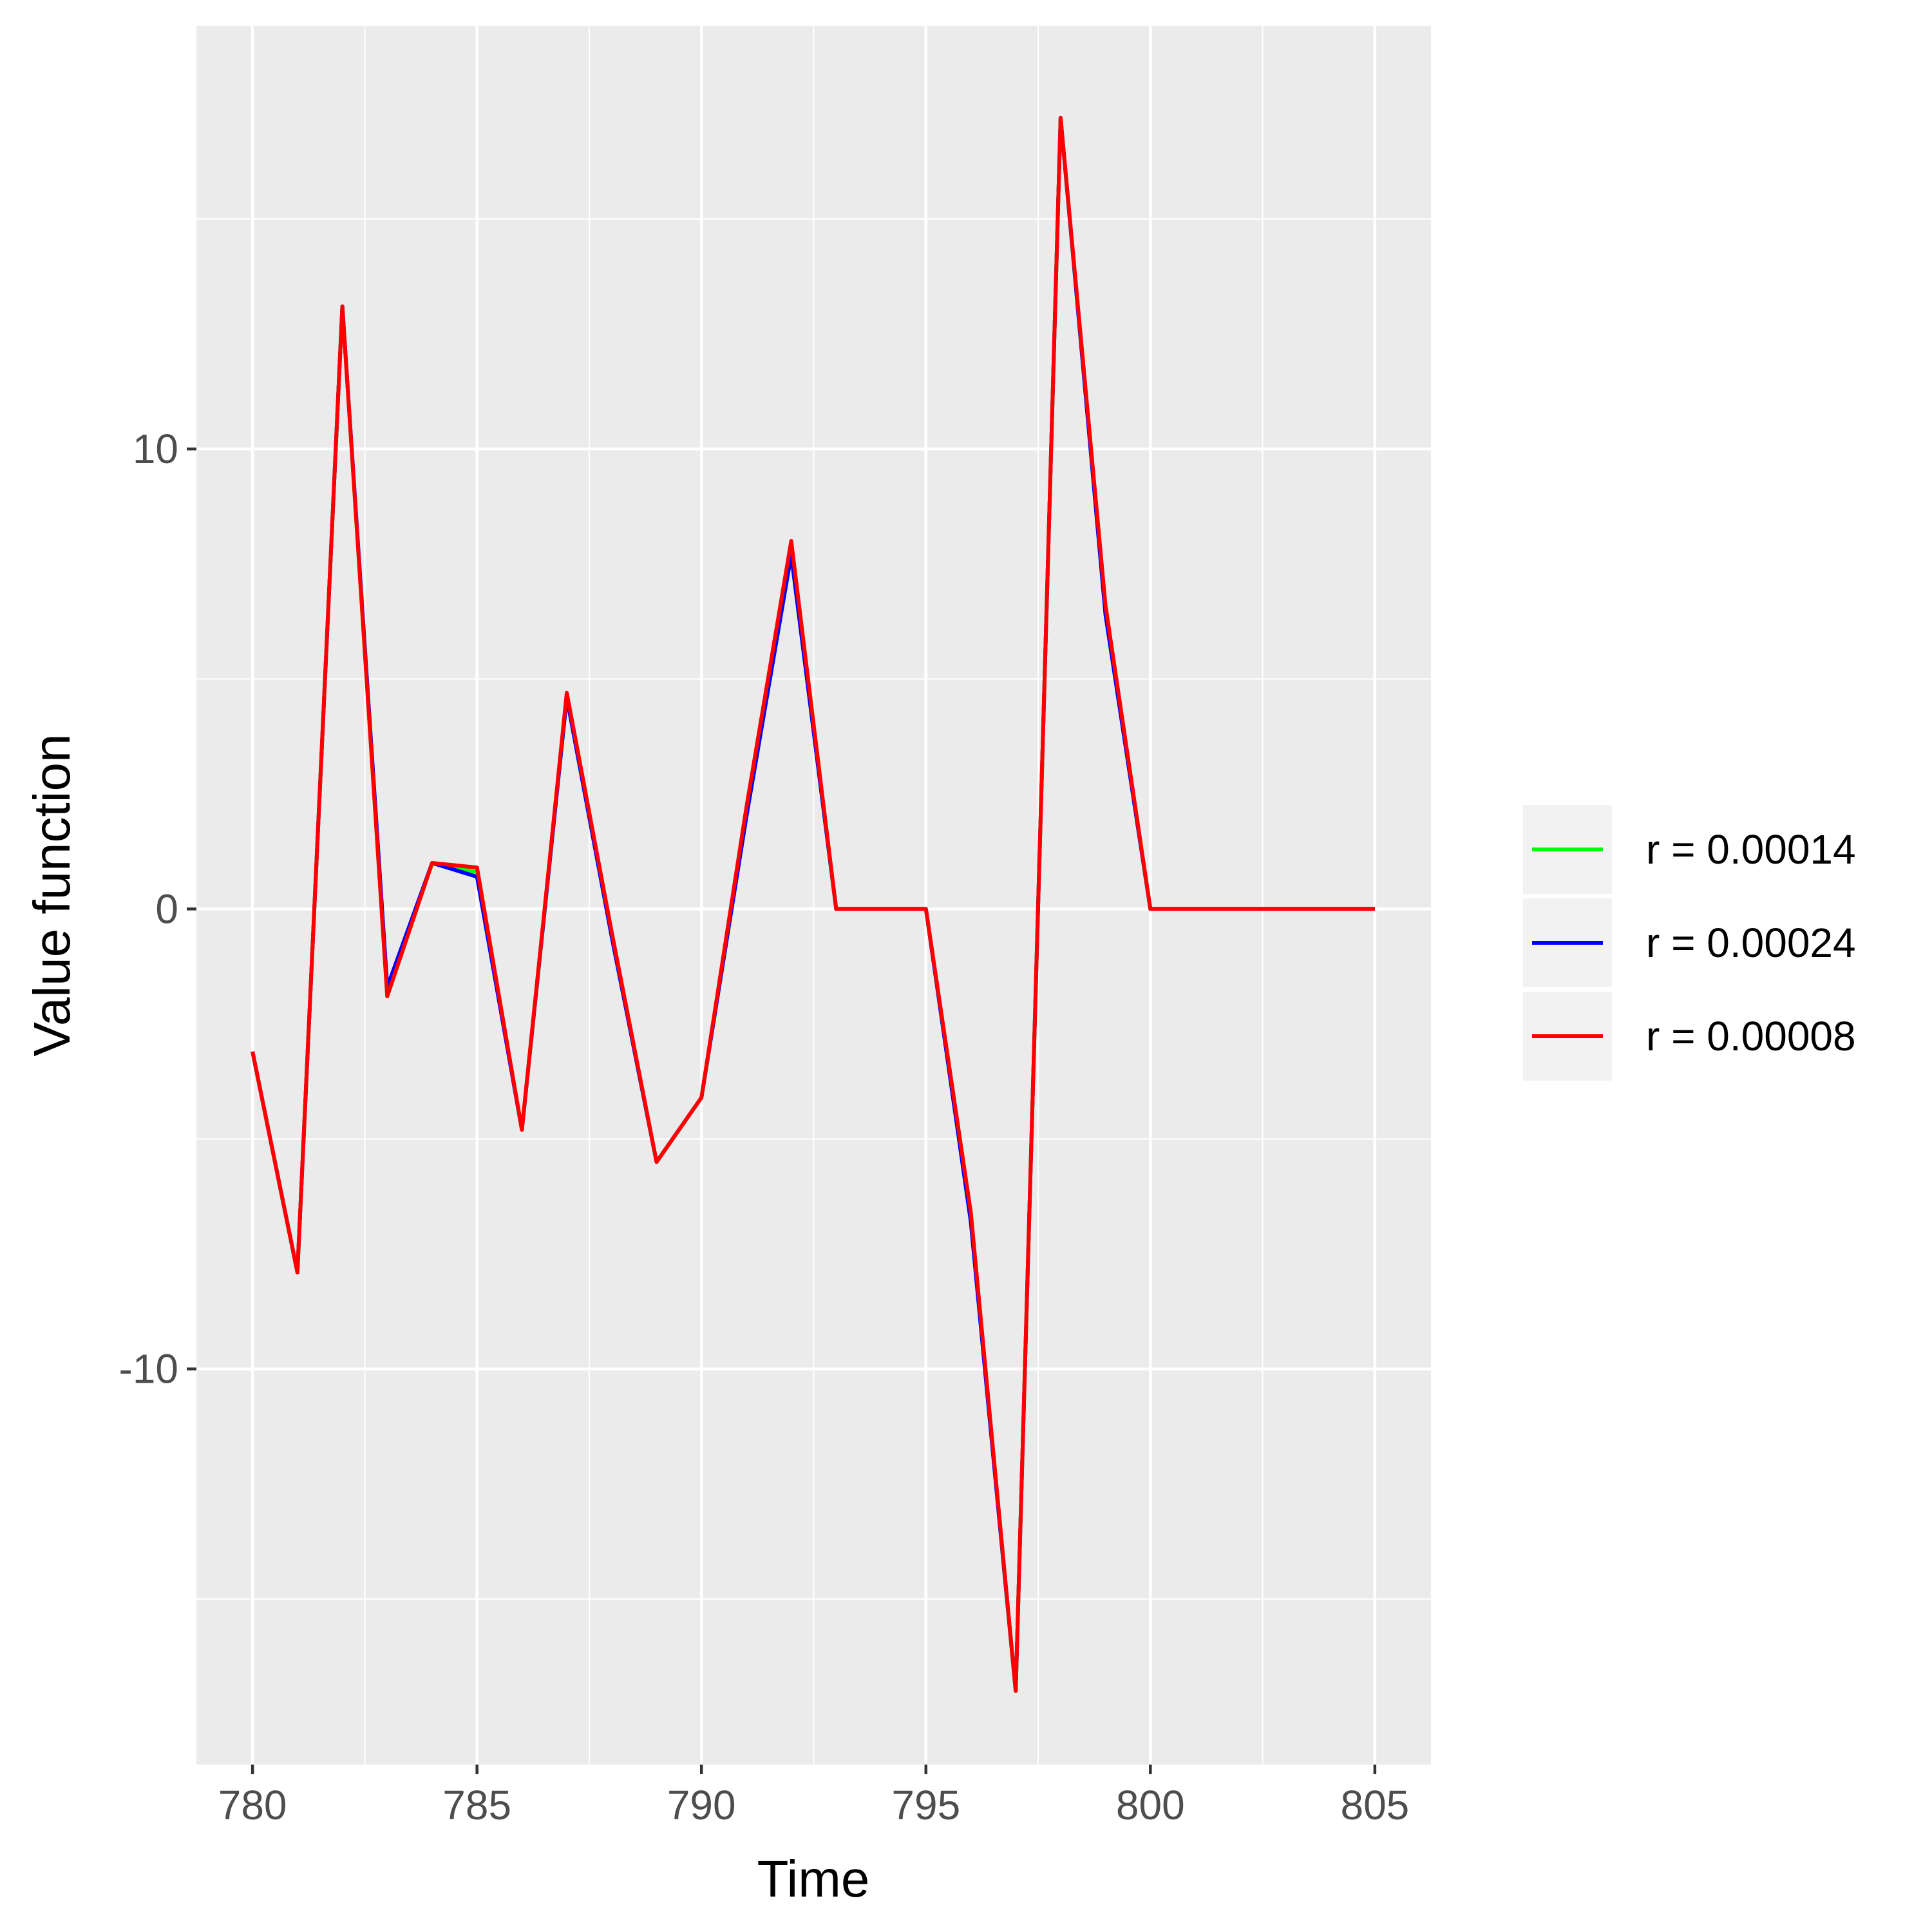 Image resolution: width=1932 pixels, height=1932 pixels. Describe the element at coordinates (1751, 1036) in the screenshot. I see `legend-label: r = 0.00008` at that location.